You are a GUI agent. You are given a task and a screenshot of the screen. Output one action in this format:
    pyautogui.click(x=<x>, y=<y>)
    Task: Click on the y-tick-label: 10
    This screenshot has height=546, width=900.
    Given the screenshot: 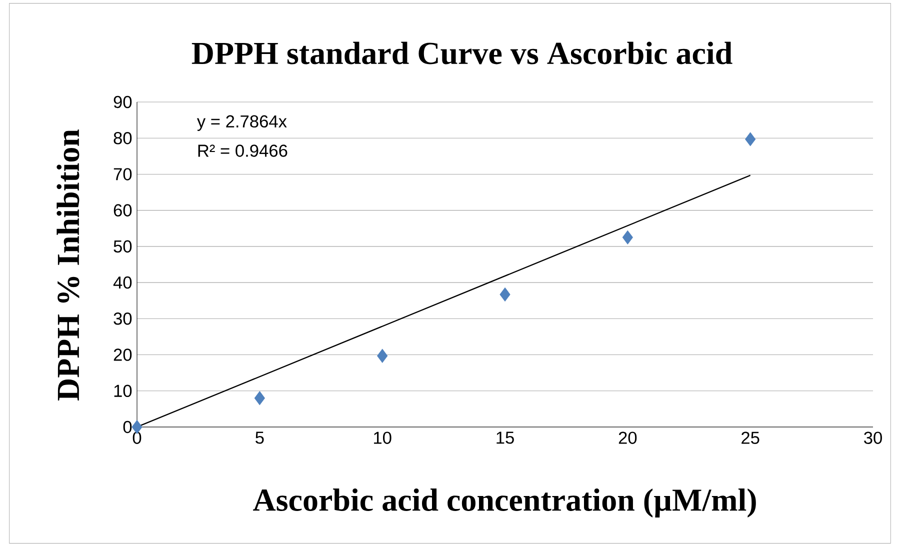 What is the action you would take?
    pyautogui.click(x=123, y=391)
    